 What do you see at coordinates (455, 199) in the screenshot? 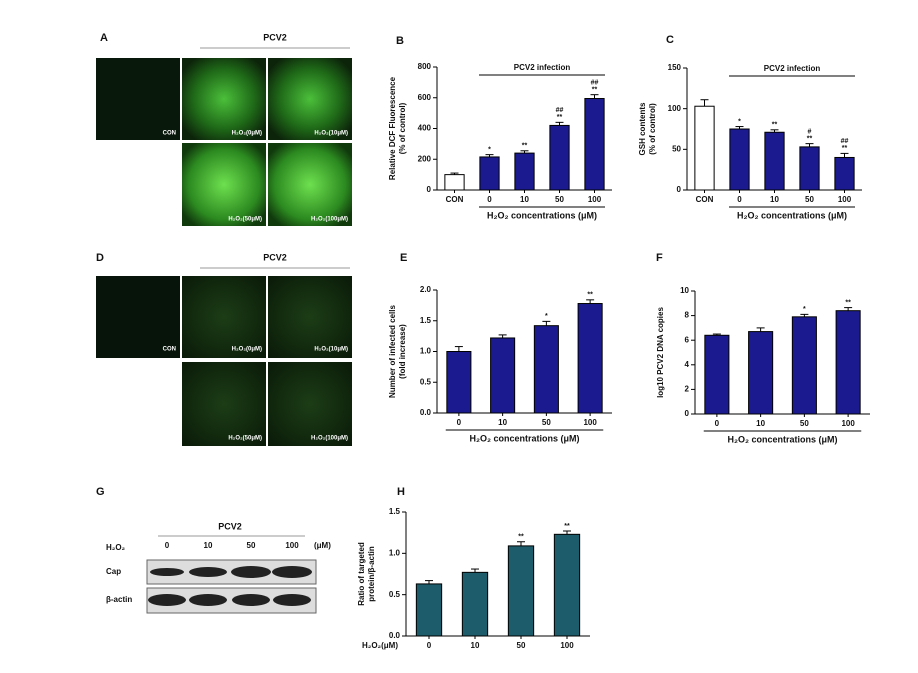
I see `x-tick-label: CON` at bounding box center [455, 199].